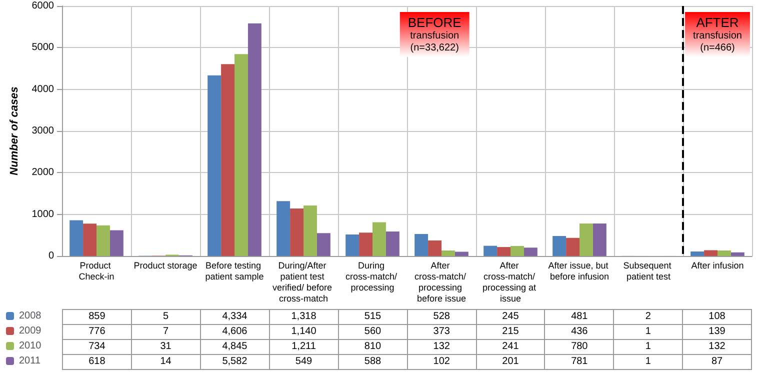 This screenshot has width=760, height=372. I want to click on x-tick-label: Subsequent patient test, so click(648, 271).